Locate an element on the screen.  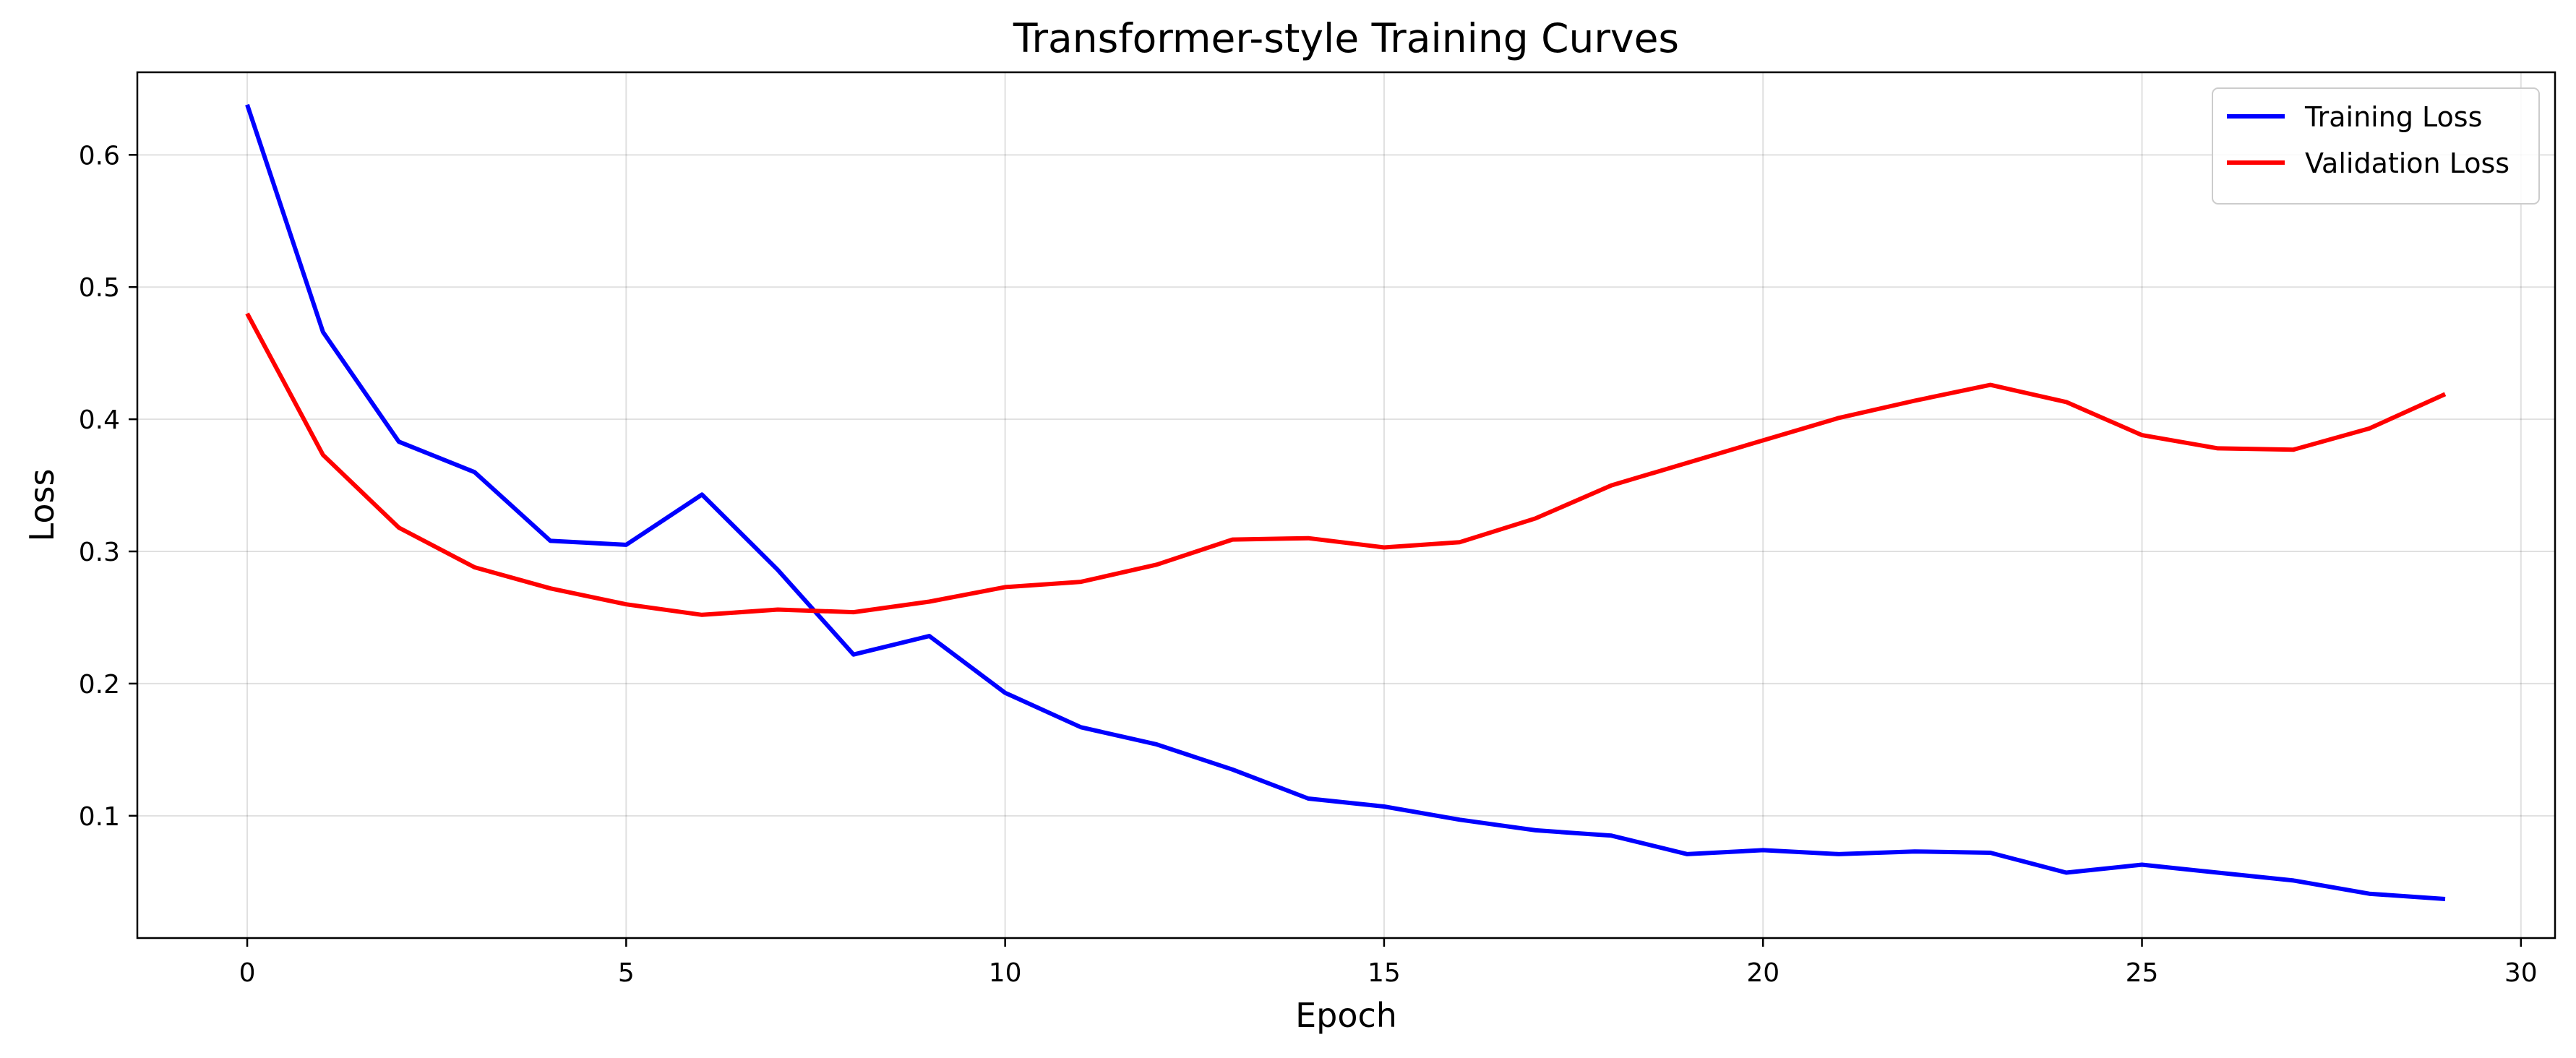
legend: Training Loss Validation Loss is located at coordinates (2376, 146).